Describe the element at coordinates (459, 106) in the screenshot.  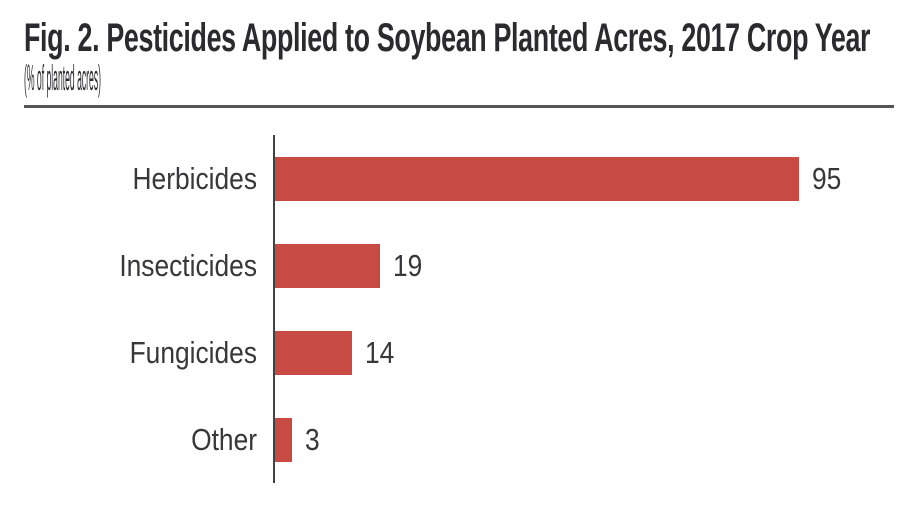
I see `header-divider` at that location.